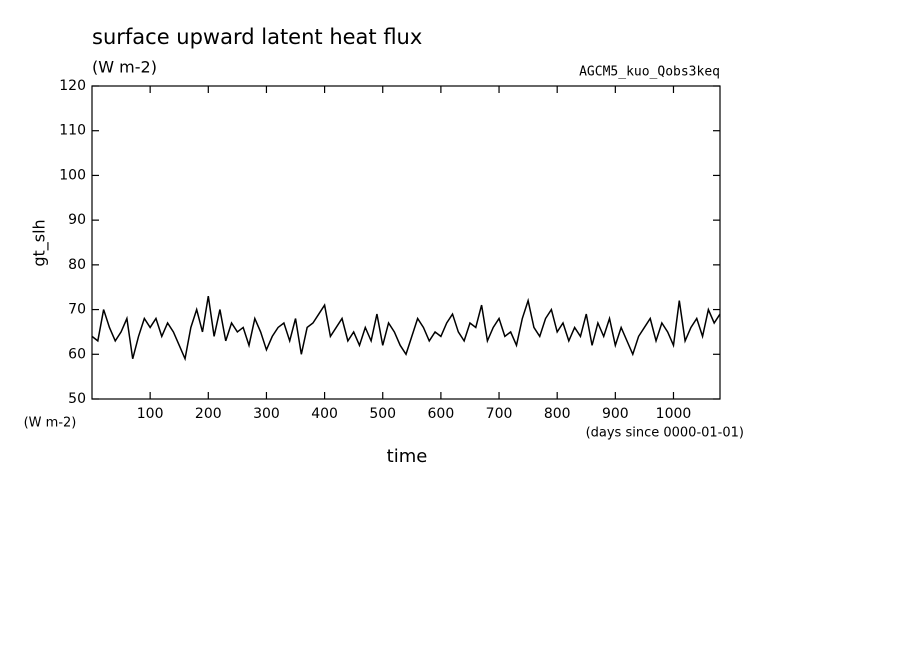 Image resolution: width=904 pixels, height=658 pixels. I want to click on y-tick-label: 60, so click(77, 354).